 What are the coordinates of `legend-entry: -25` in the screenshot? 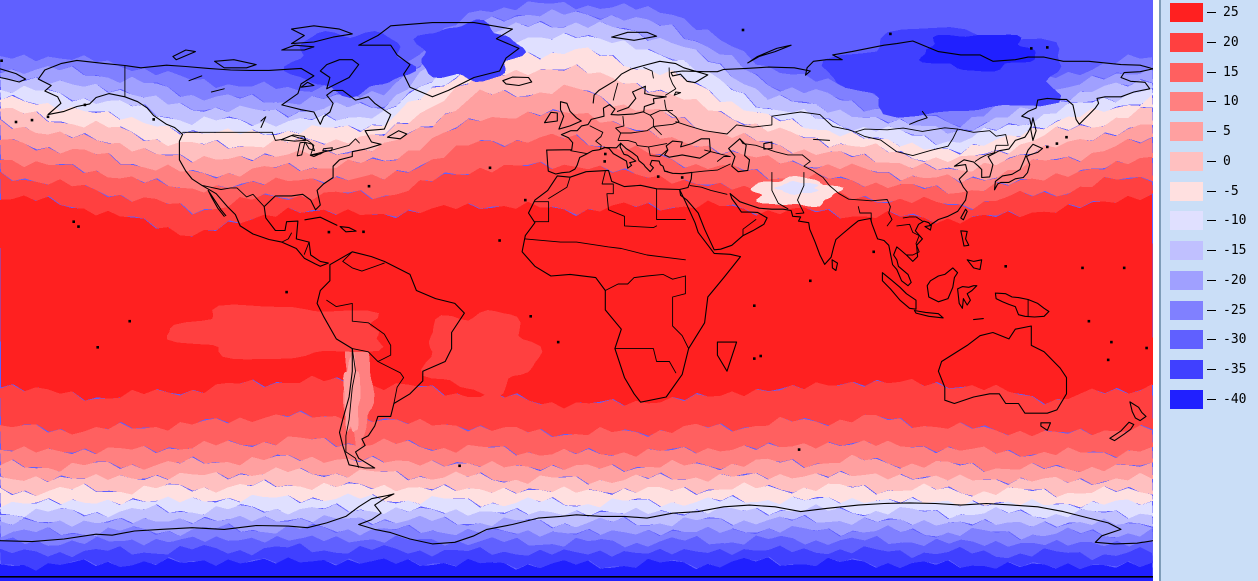 It's located at (1209, 312).